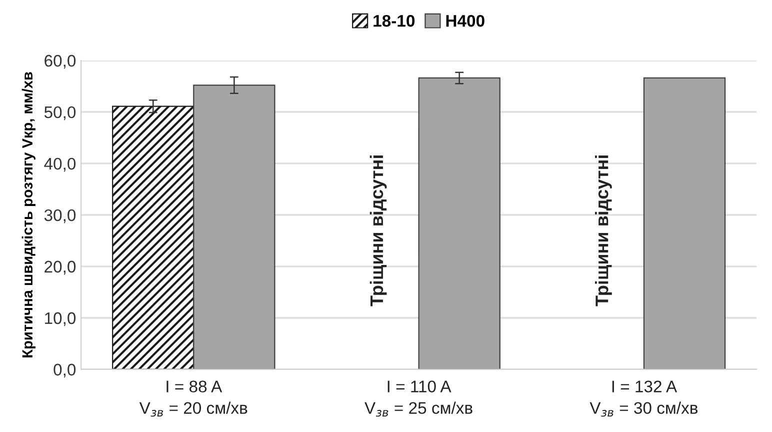 This screenshot has height=432, width=772. What do you see at coordinates (60, 216) in the screenshot?
I see `y-tick-label: 30,0` at bounding box center [60, 216].